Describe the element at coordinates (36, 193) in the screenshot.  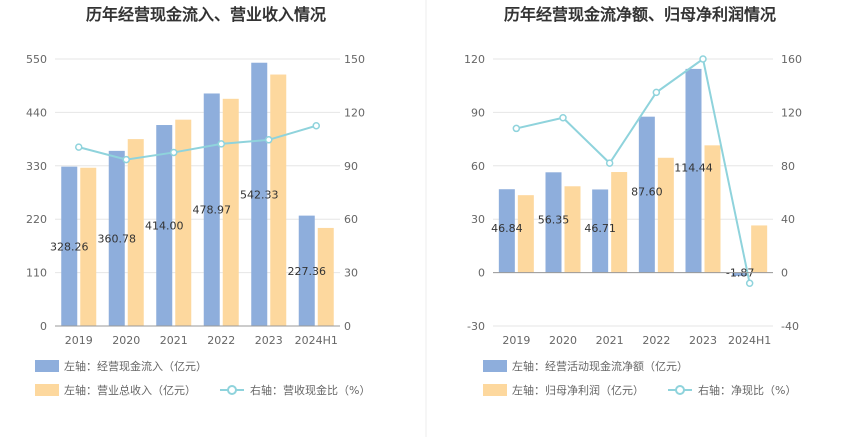
I see `left-y-axis: 0 110 220 330 440 550` at that location.